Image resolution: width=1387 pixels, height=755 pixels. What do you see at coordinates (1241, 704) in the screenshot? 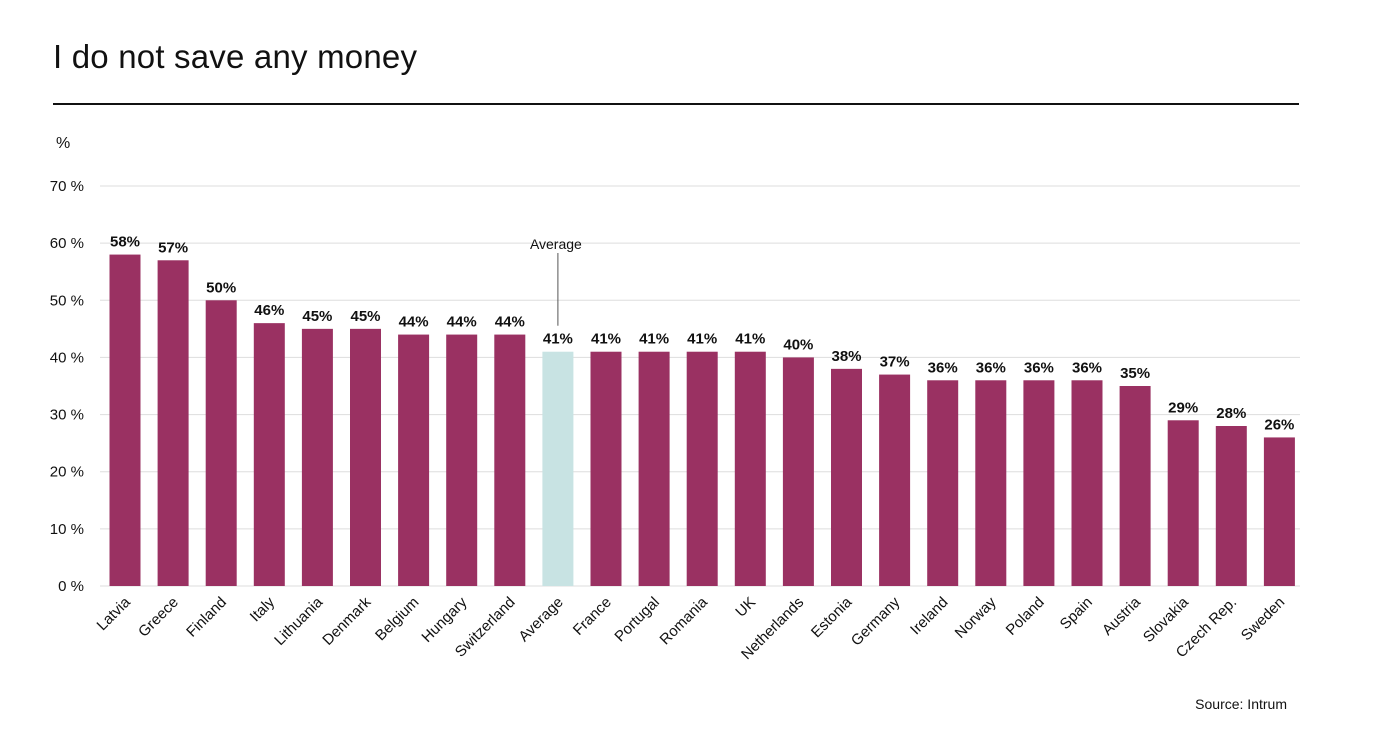
I see `source-note: Source: Intrum` at bounding box center [1241, 704].